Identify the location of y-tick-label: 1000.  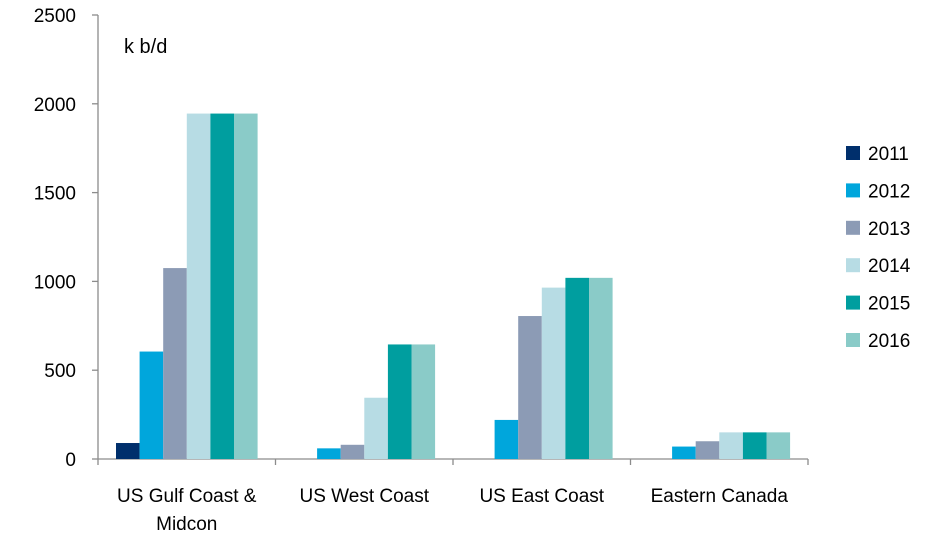
(55, 282).